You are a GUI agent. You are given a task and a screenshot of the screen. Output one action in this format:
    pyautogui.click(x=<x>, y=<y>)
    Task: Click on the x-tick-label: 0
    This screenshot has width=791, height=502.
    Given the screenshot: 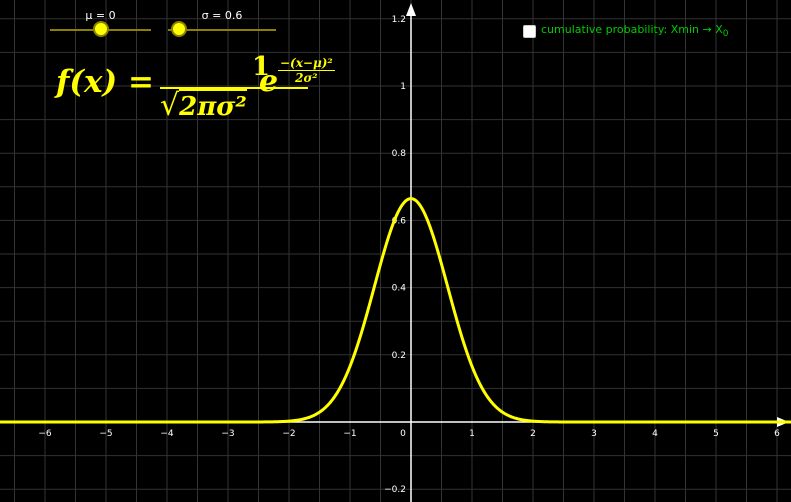 What is the action you would take?
    pyautogui.click(x=403, y=434)
    